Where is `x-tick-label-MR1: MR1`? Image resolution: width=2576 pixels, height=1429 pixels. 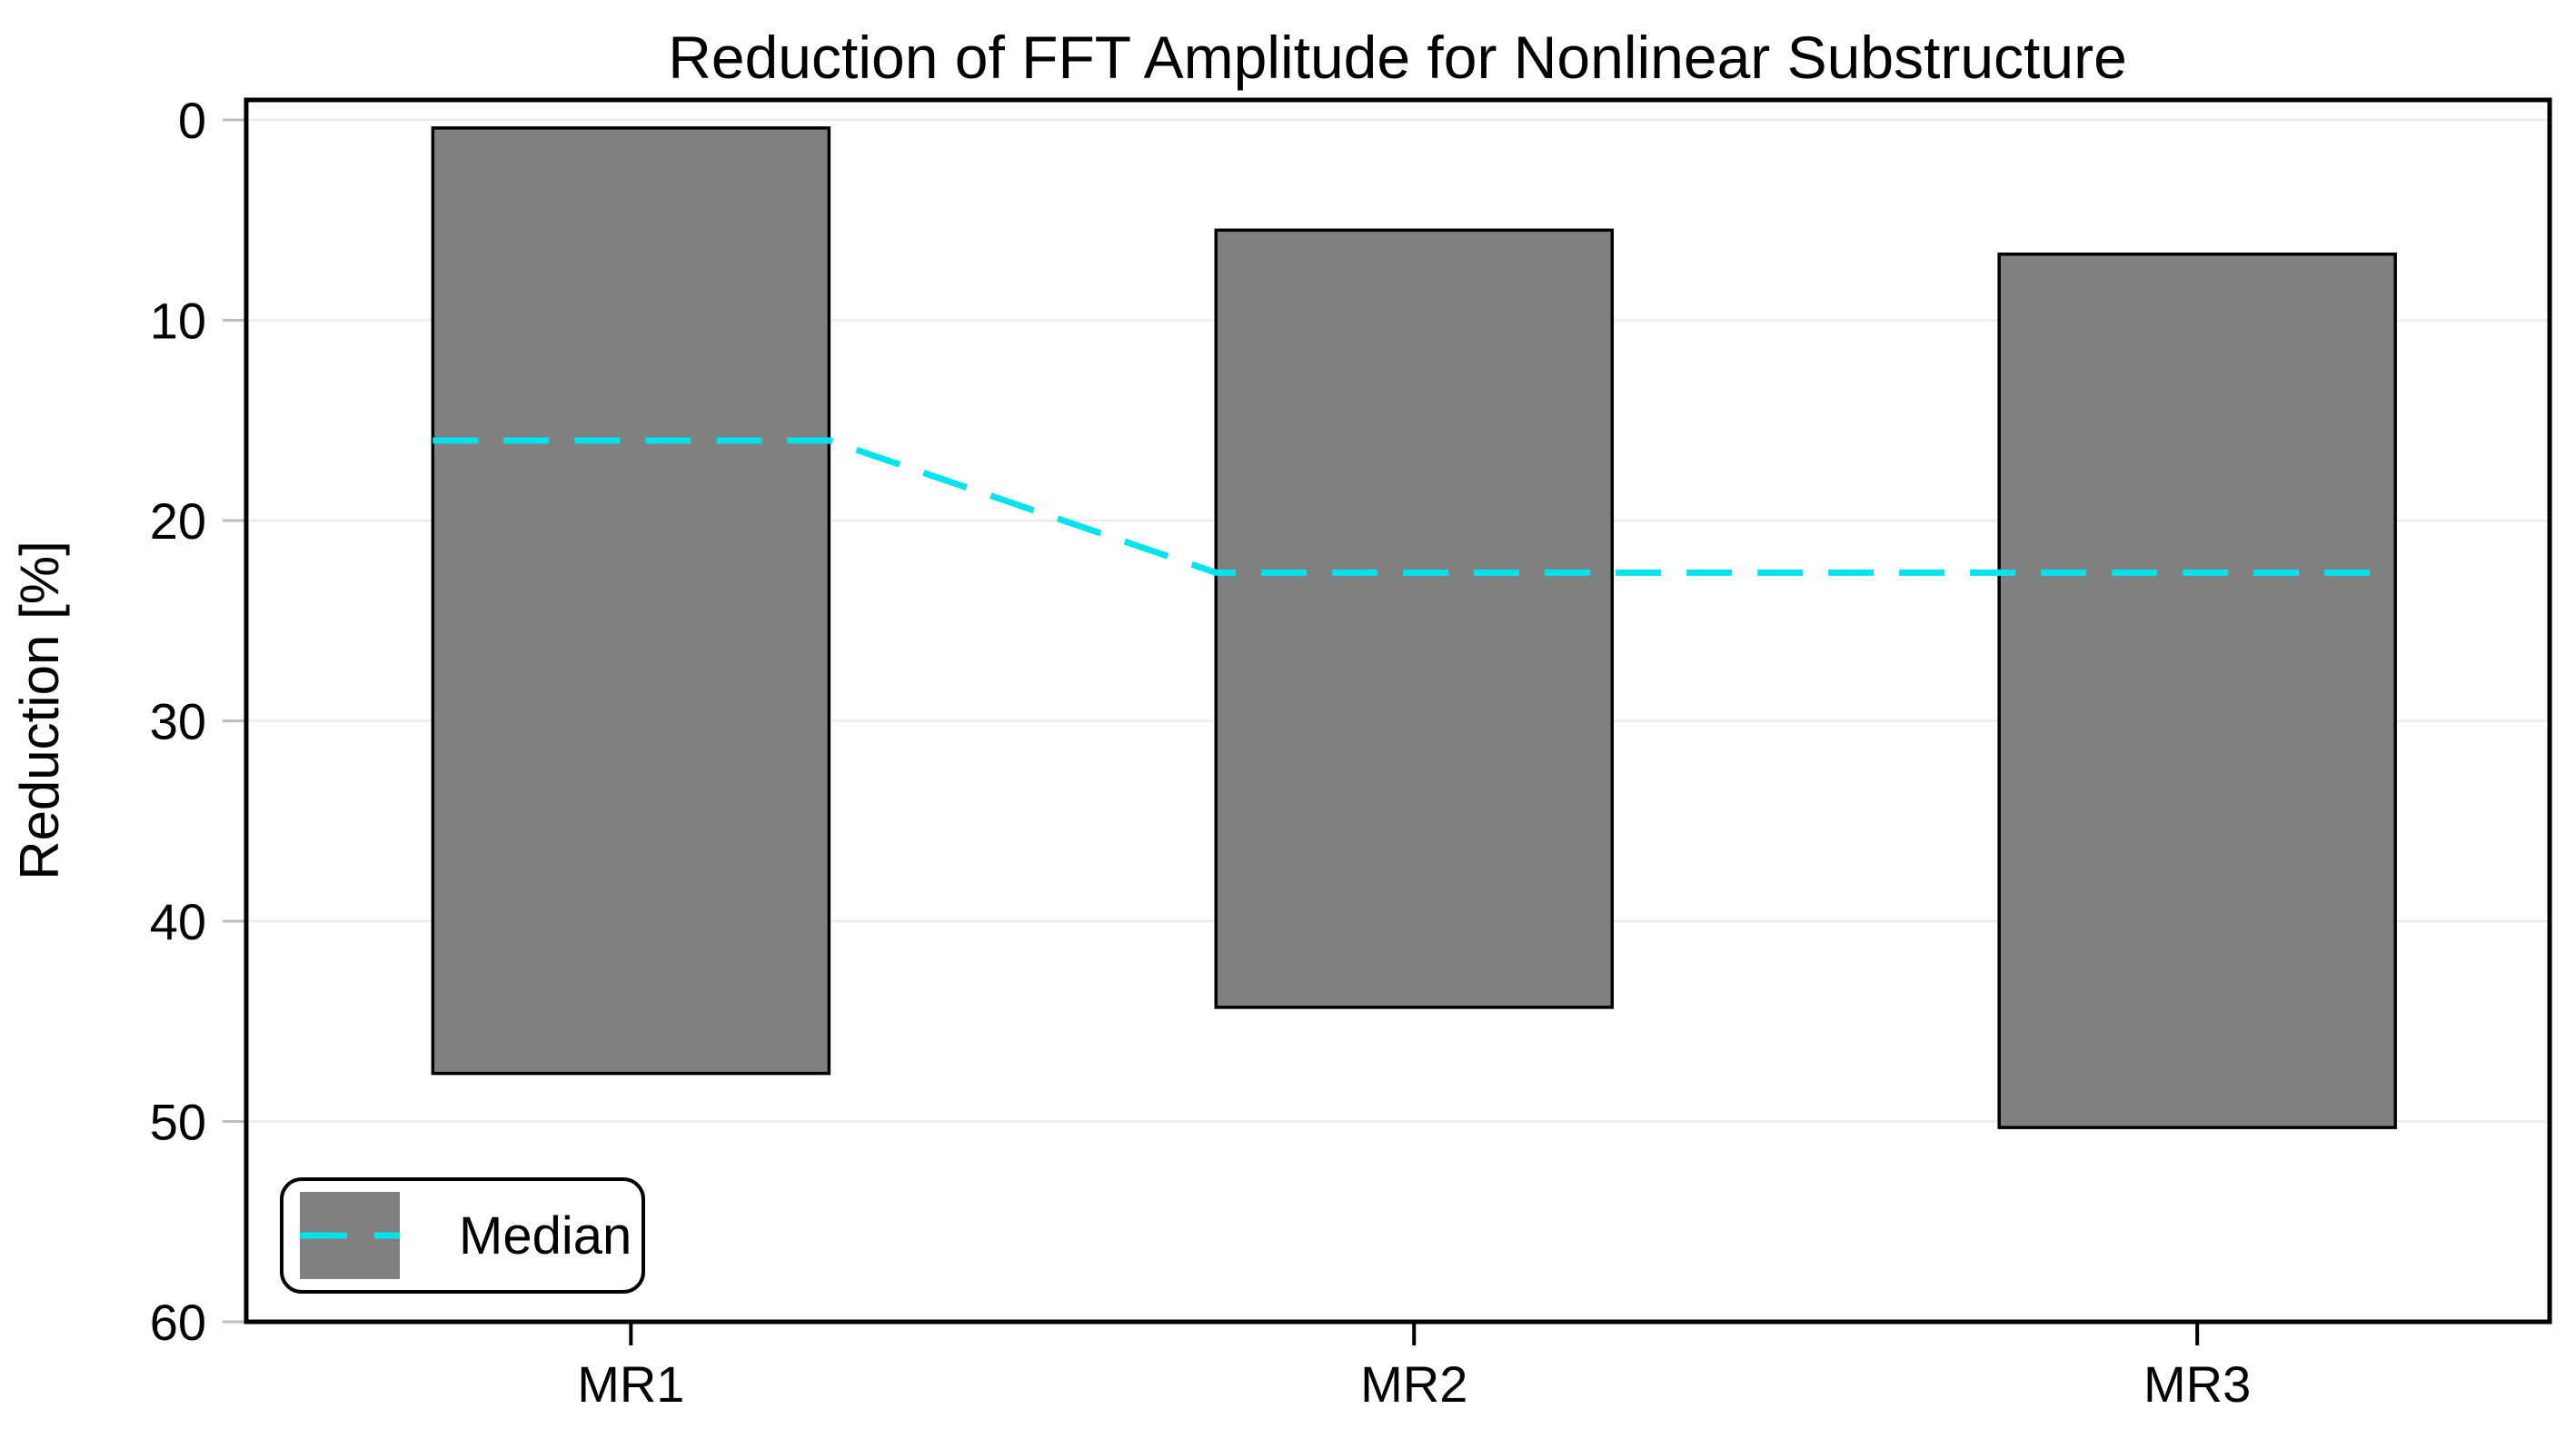 x-tick-label-MR1: MR1 is located at coordinates (630, 1384).